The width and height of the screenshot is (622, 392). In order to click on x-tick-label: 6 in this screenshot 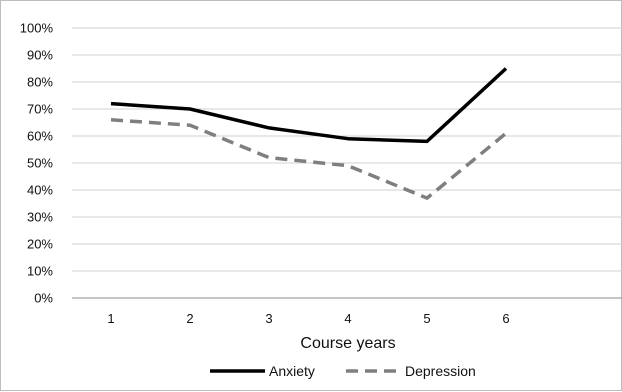, I will do `click(505, 318)`.